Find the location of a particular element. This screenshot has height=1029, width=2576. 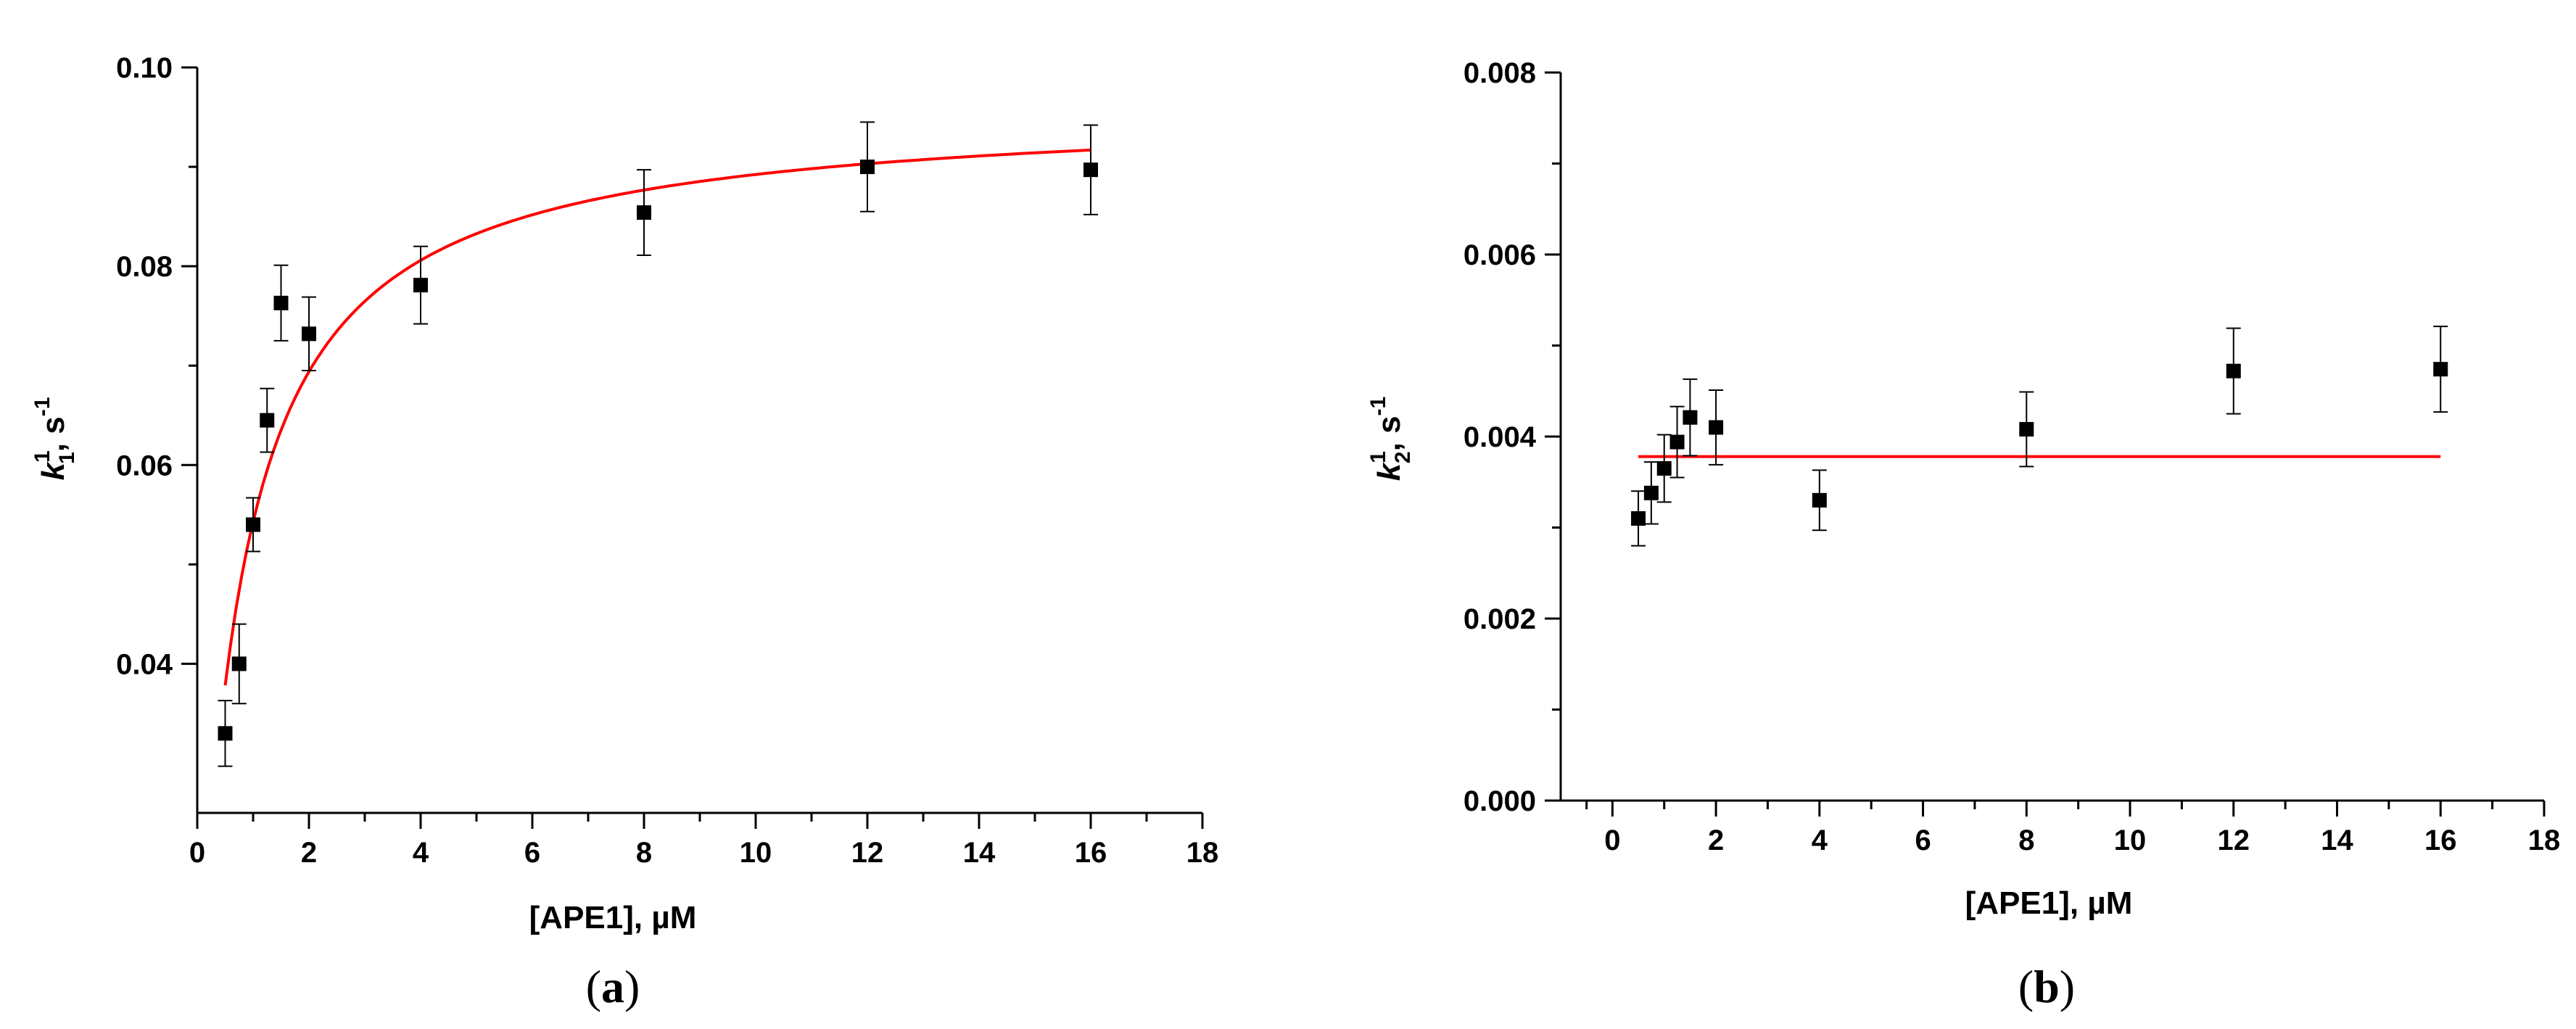

panel-b-y-tick-label: 0.004 is located at coordinates (1500, 437).